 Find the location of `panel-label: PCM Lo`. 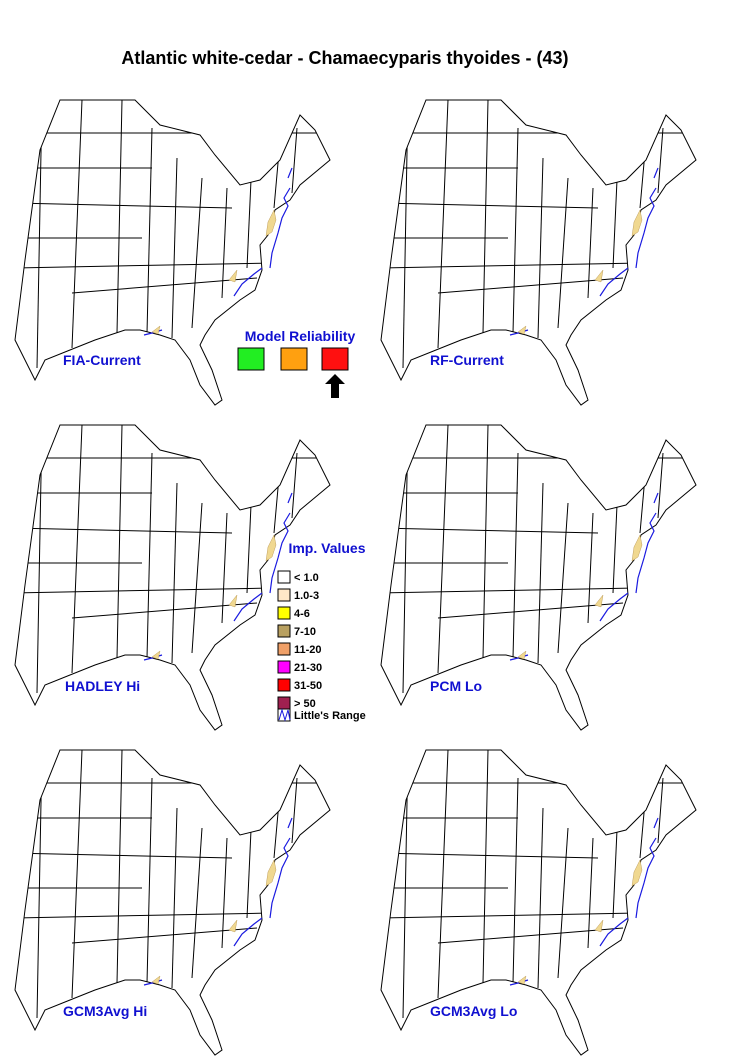

panel-label: PCM Lo is located at coordinates (456, 686).